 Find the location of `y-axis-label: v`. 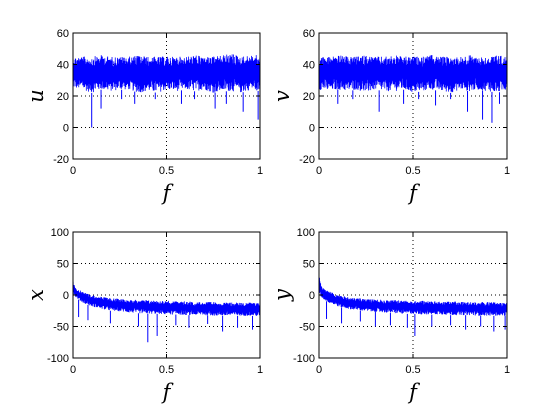

y-axis-label: v is located at coordinates (282, 96).